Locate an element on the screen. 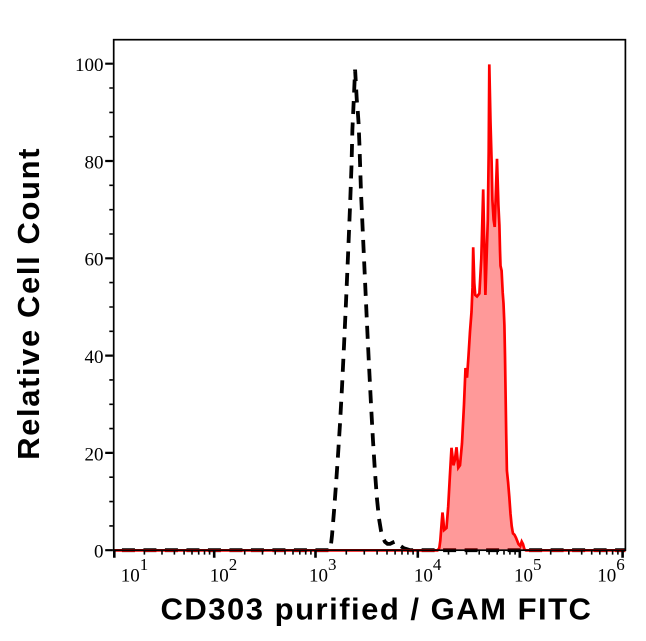 The image size is (646, 641). svg-text: 100 is located at coordinates (89, 65).